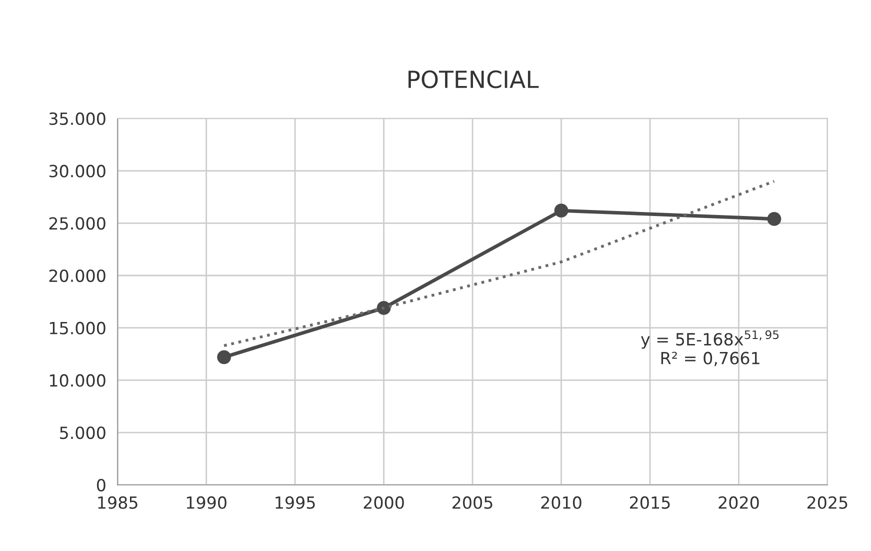  I want to click on y-tick-label: 15.000, so click(78, 328).